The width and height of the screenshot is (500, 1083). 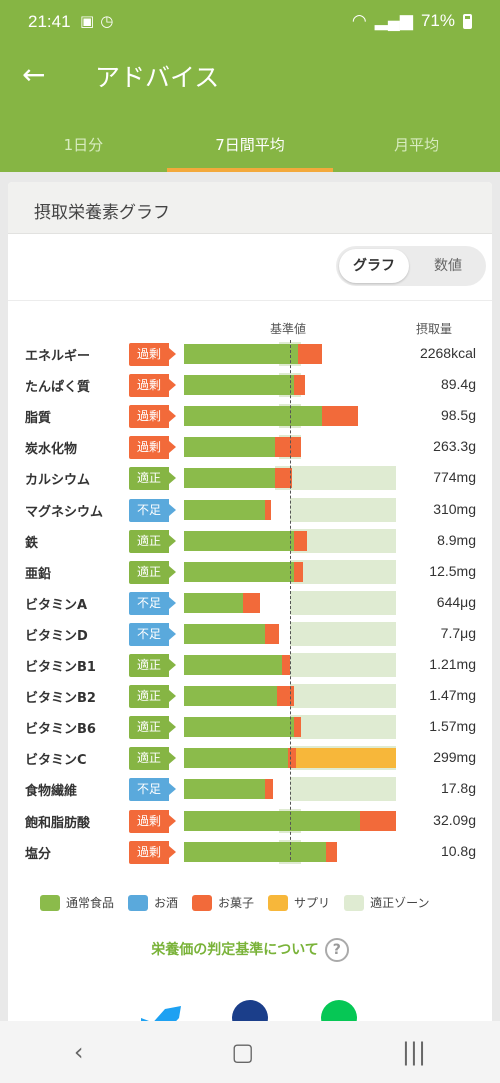 I want to click on nutrient-row: 脂質 過剰 98.5g, so click(x=250, y=416).